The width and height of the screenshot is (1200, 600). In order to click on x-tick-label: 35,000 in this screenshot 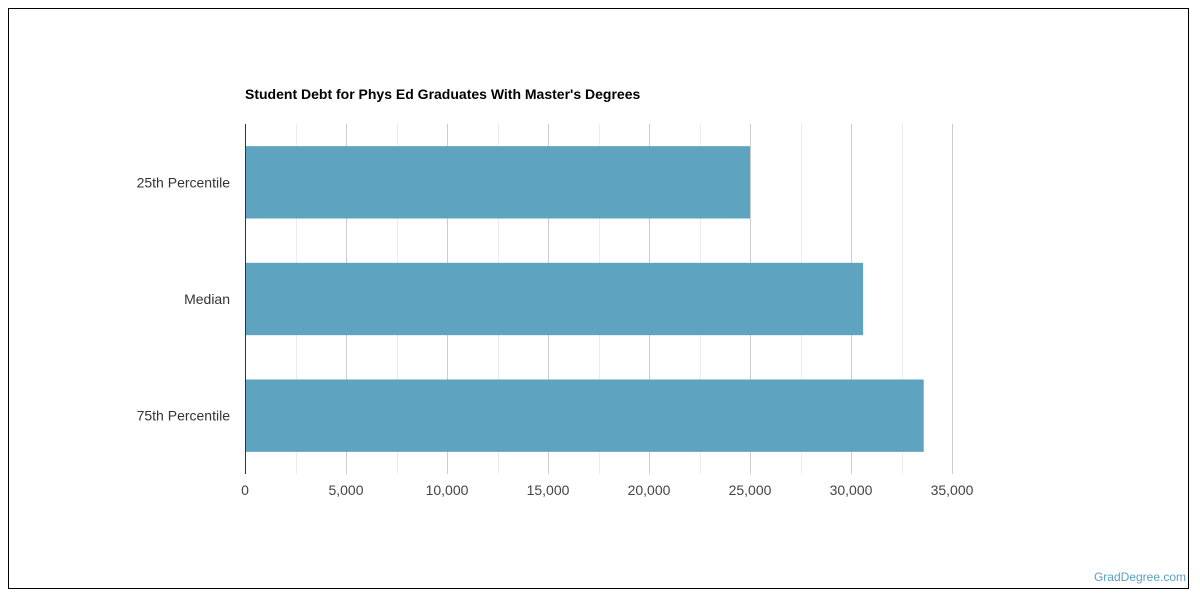, I will do `click(952, 490)`.